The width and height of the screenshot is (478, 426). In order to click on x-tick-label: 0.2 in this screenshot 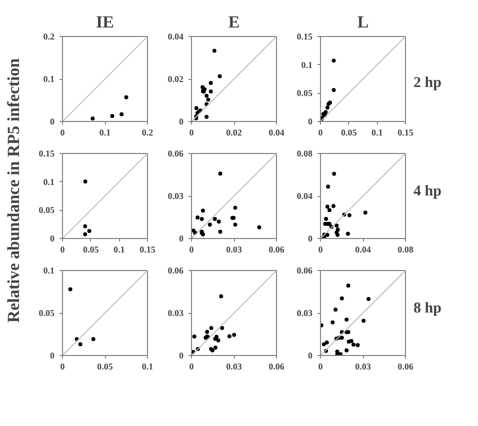, I will do `click(148, 133)`.